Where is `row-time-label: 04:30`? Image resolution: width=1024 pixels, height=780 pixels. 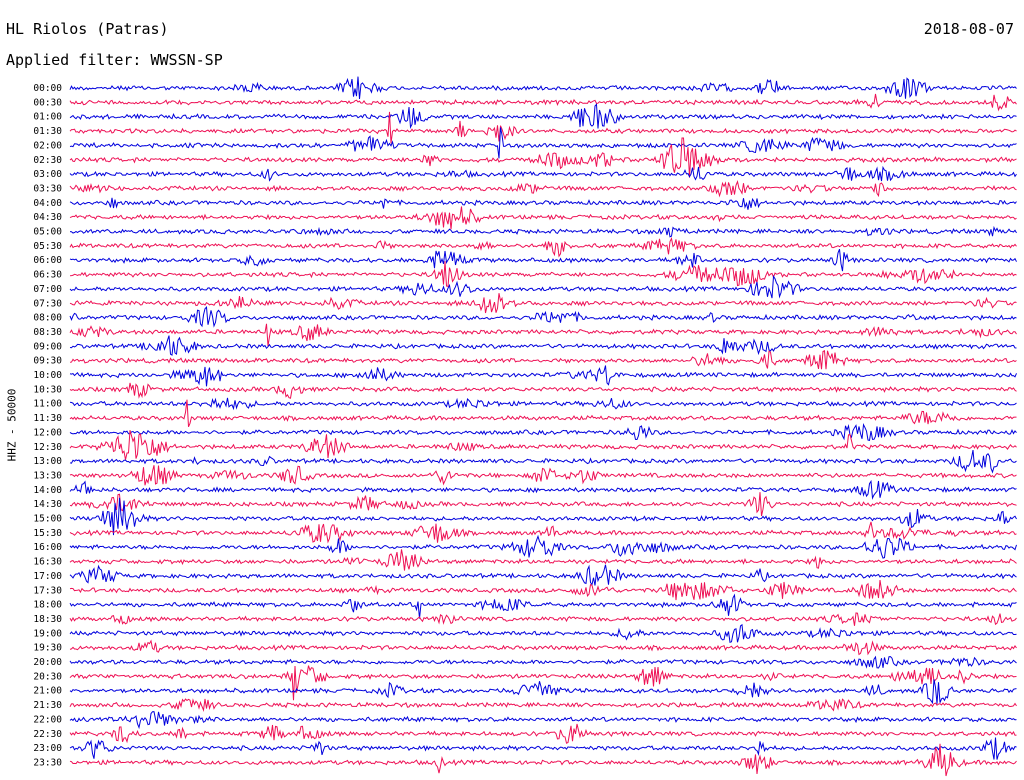
row-time-label: 04:30 is located at coordinates (47, 217).